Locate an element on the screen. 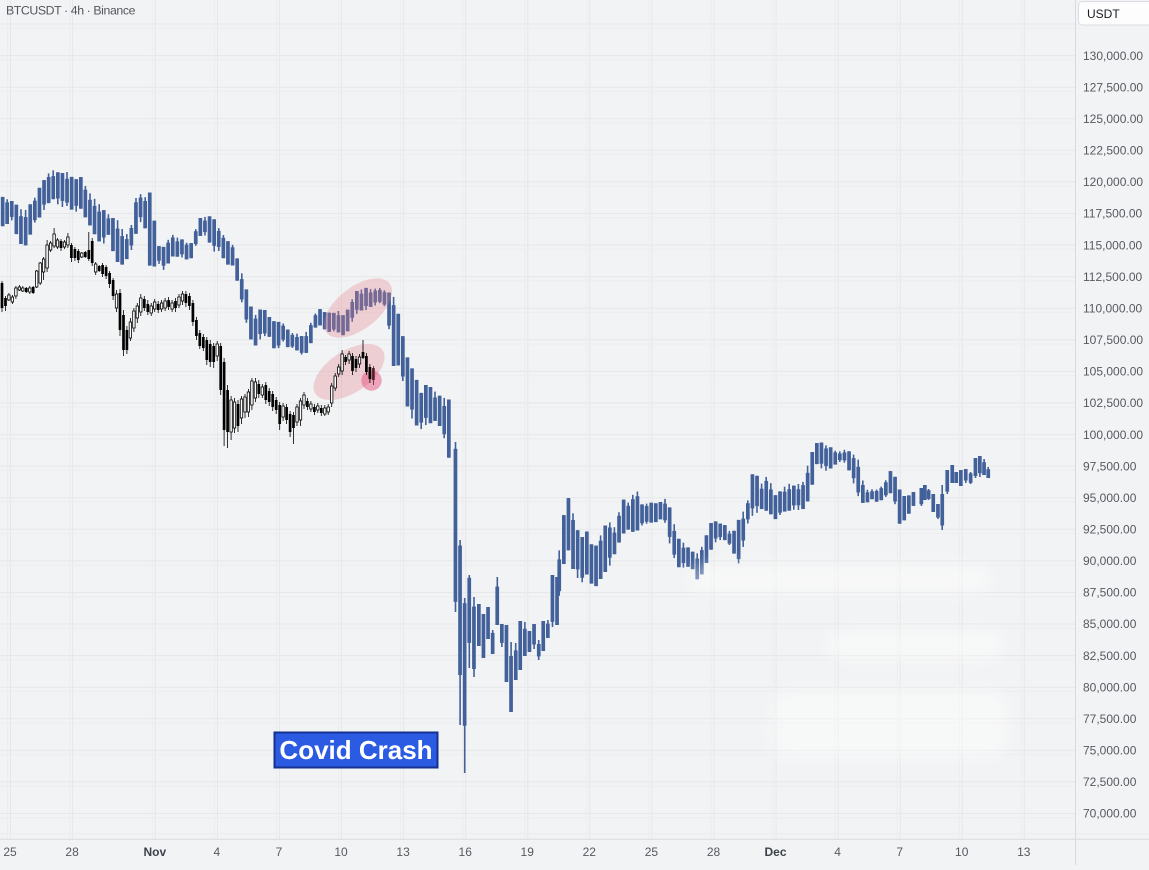 This screenshot has height=870, width=1149. svg-text: 120,000.00 is located at coordinates (1113, 182).